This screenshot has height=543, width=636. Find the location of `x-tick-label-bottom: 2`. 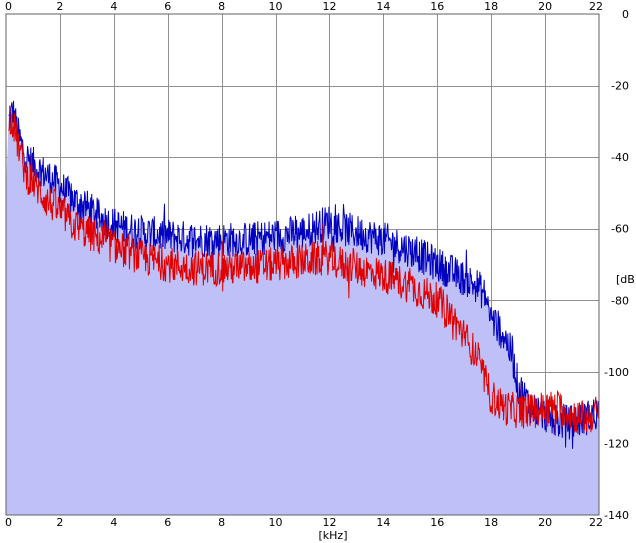

x-tick-label-bottom: 2 is located at coordinates (59, 522).